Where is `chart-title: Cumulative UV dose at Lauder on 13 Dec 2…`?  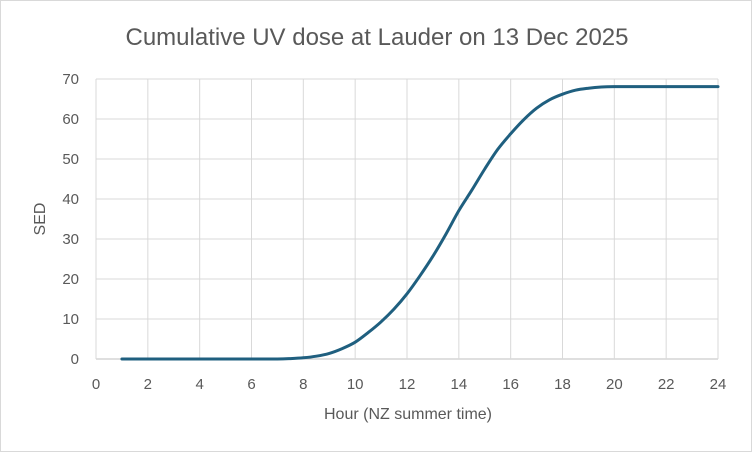
chart-title: Cumulative UV dose at Lauder on 13 Dec 2… is located at coordinates (377, 37).